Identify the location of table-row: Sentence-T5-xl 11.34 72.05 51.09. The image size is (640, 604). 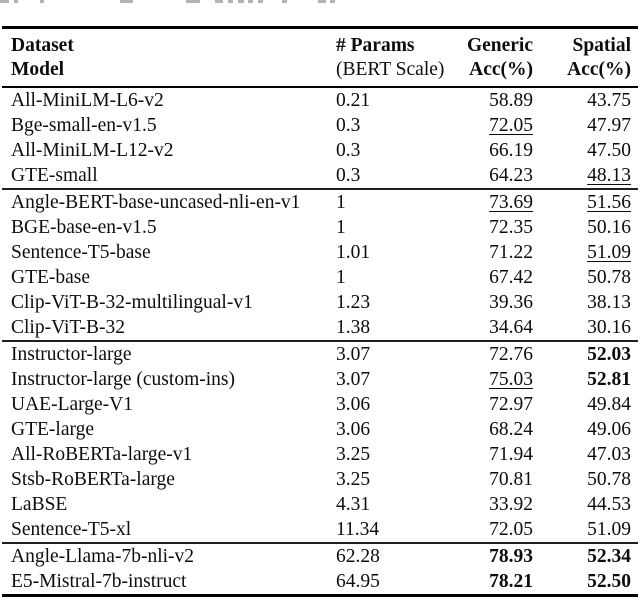
(320, 530).